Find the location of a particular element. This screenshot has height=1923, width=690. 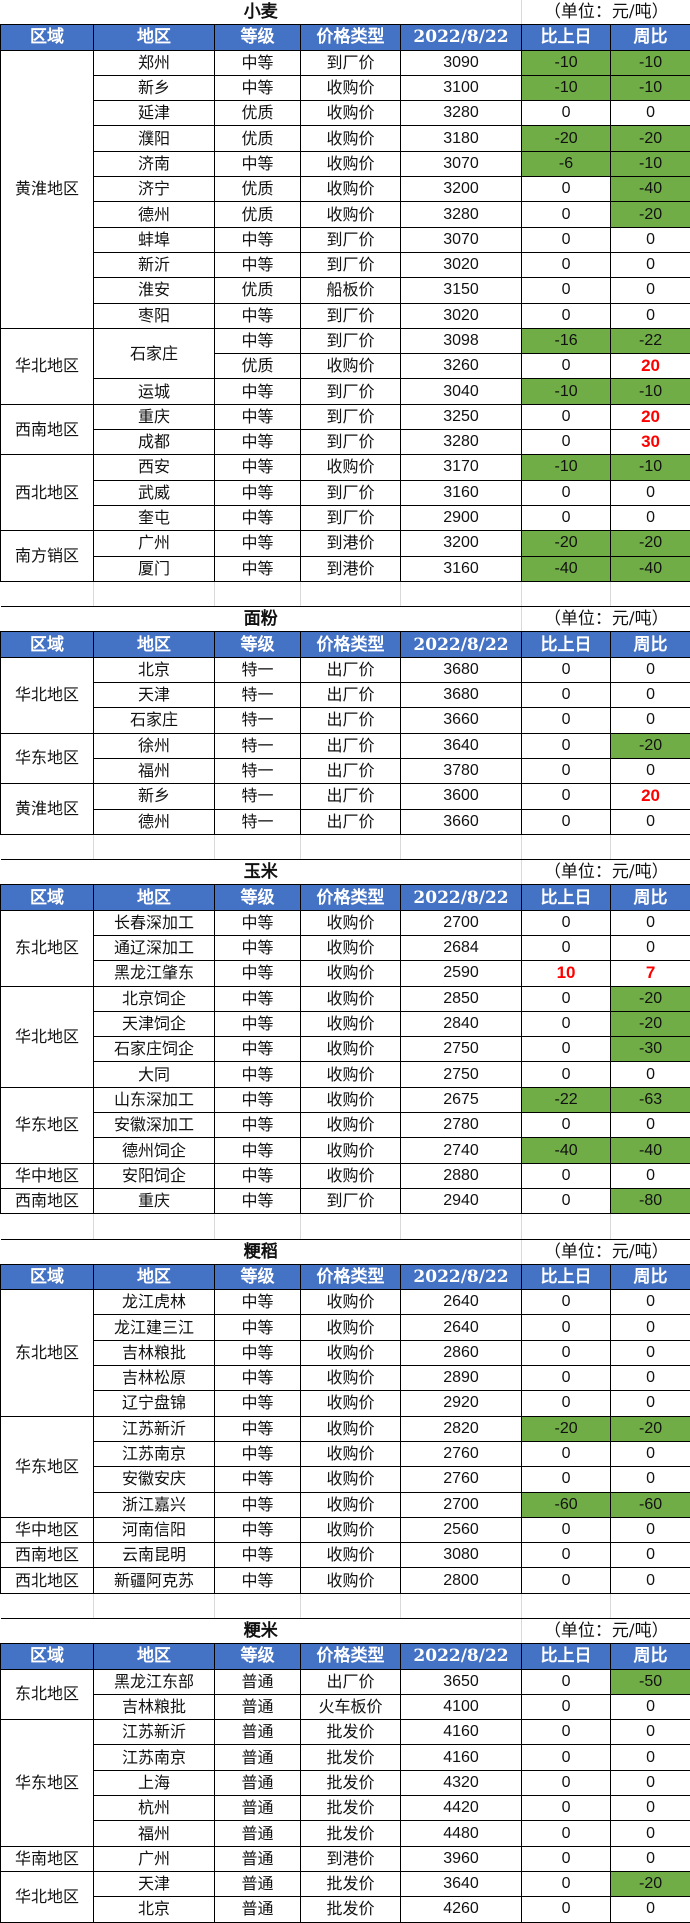

week-change-cell: -30 is located at coordinates (650, 1049).